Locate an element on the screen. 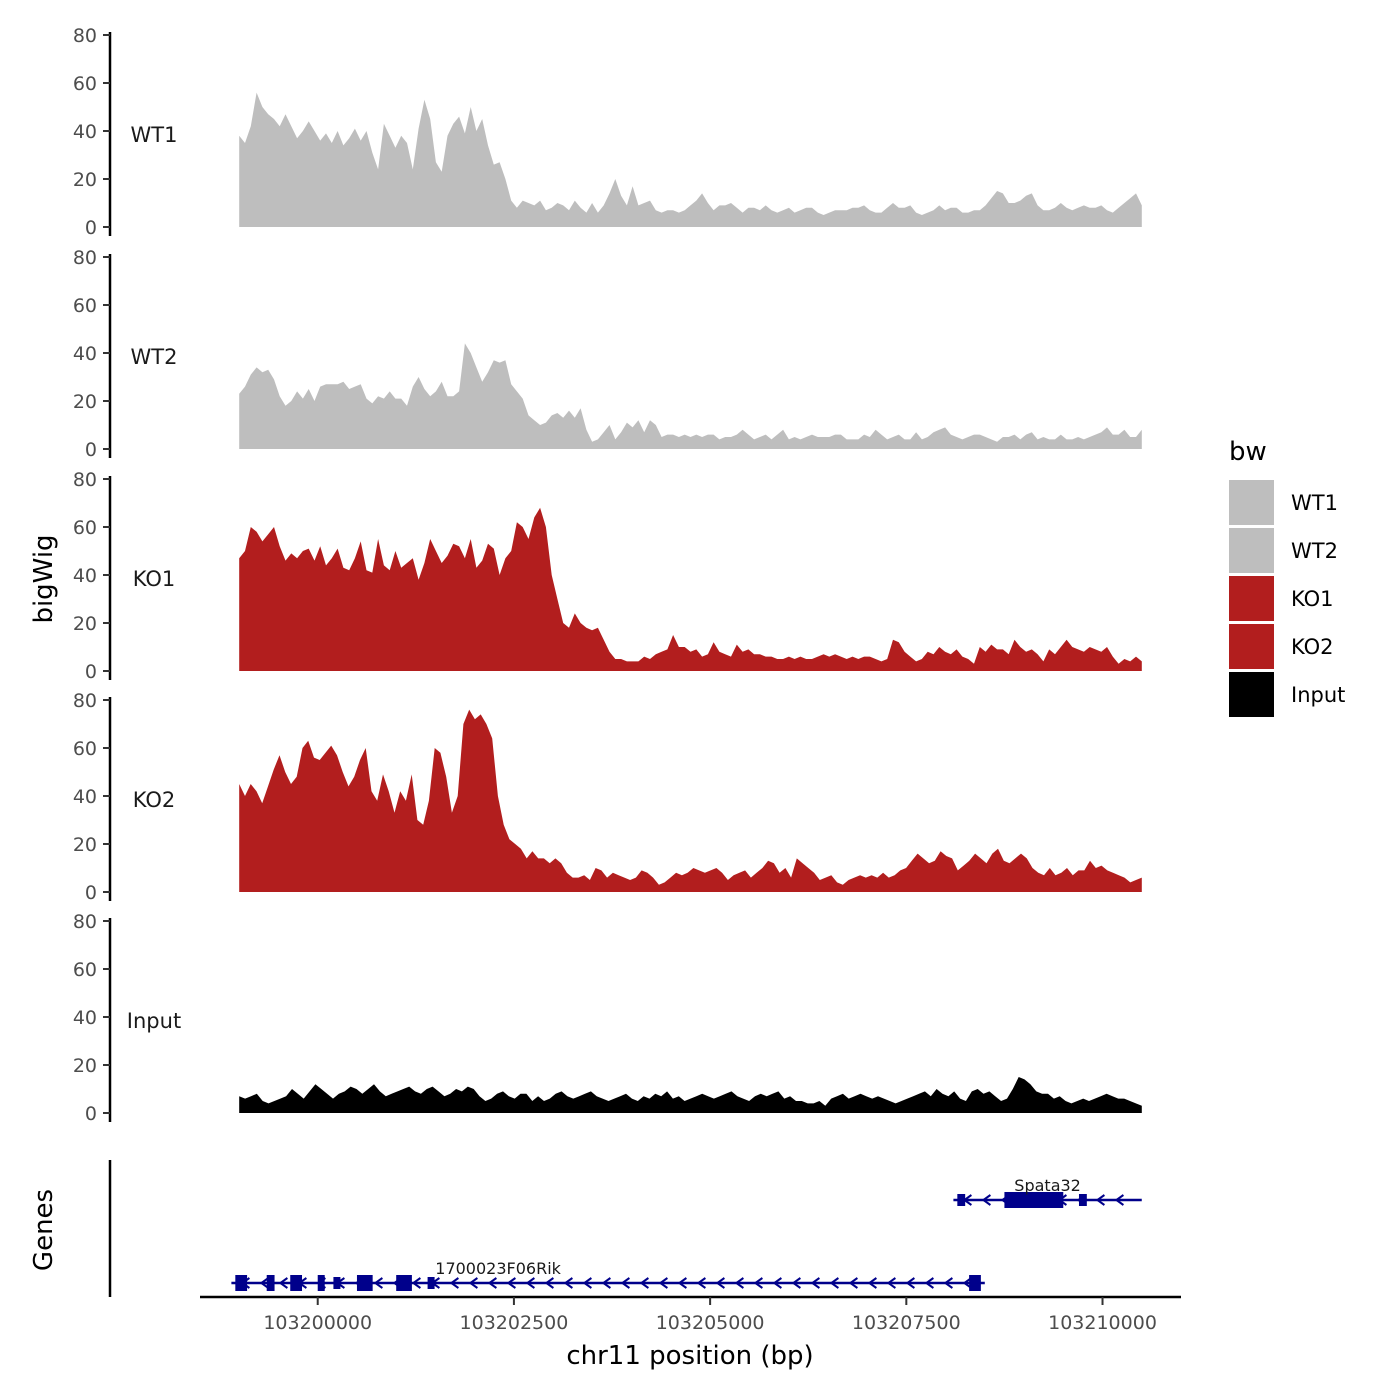 The width and height of the screenshot is (1400, 1400). legend-label-wt2: WT2 is located at coordinates (1314, 551).